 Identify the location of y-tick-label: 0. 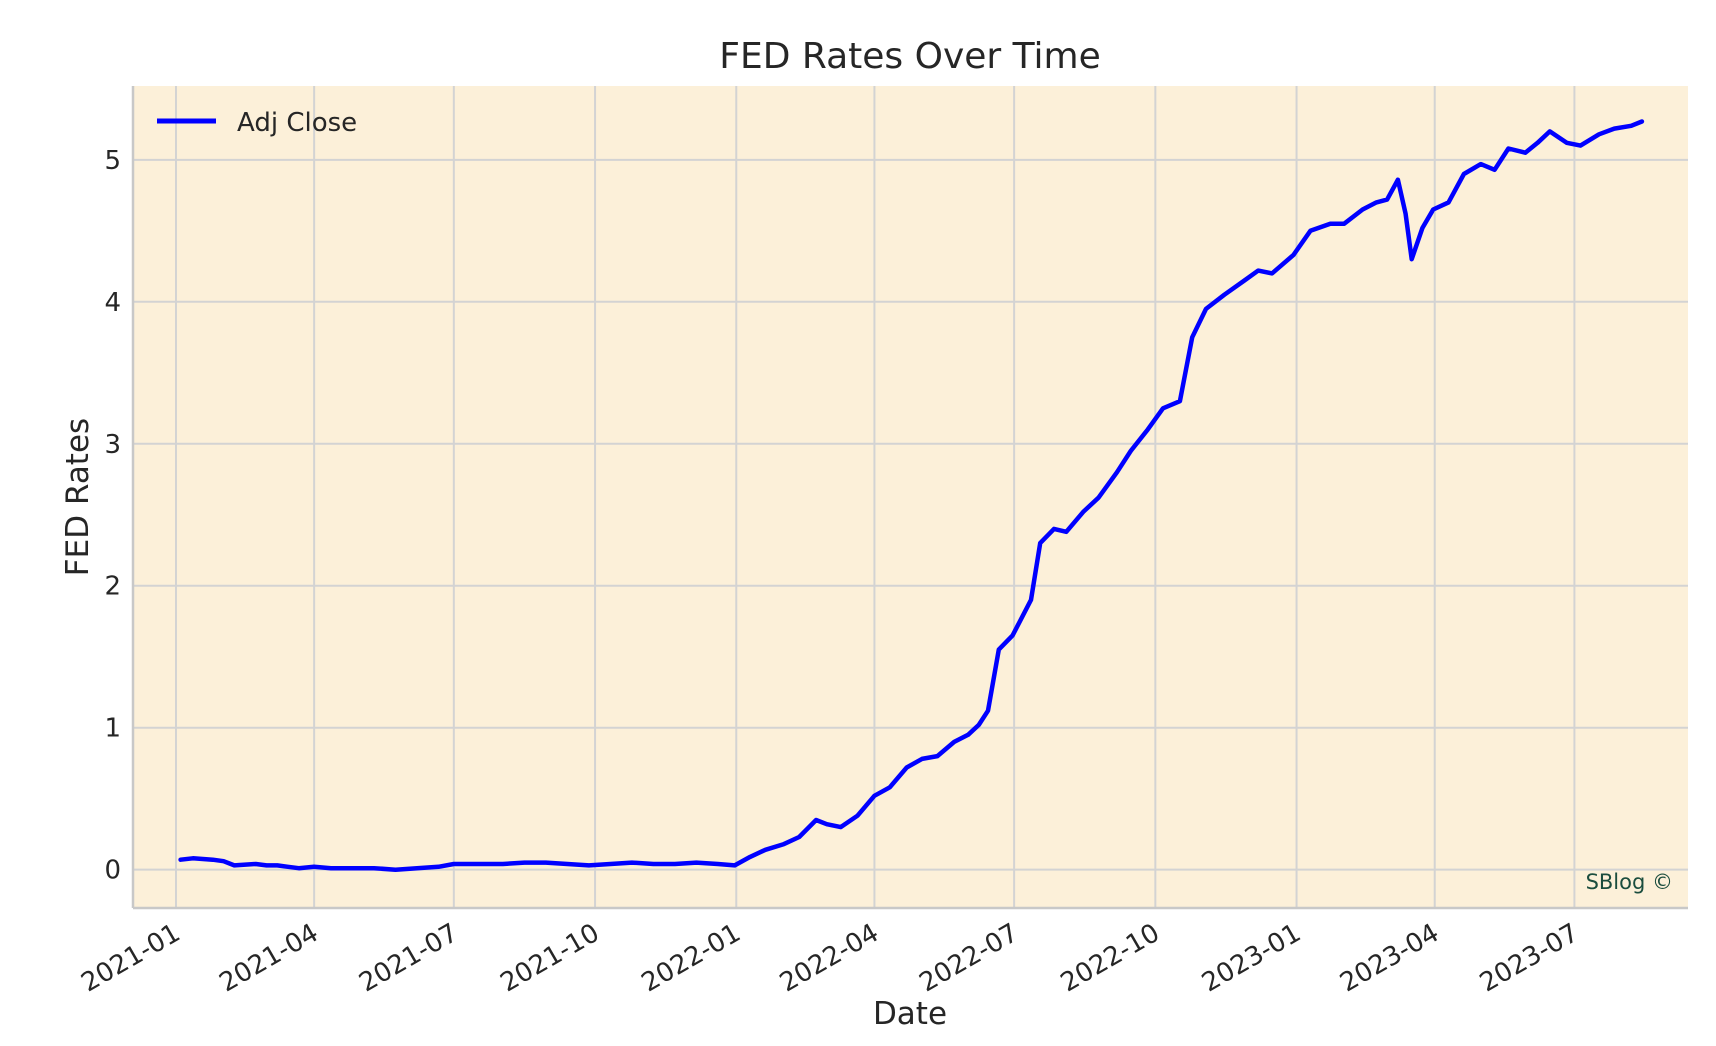
(112, 871).